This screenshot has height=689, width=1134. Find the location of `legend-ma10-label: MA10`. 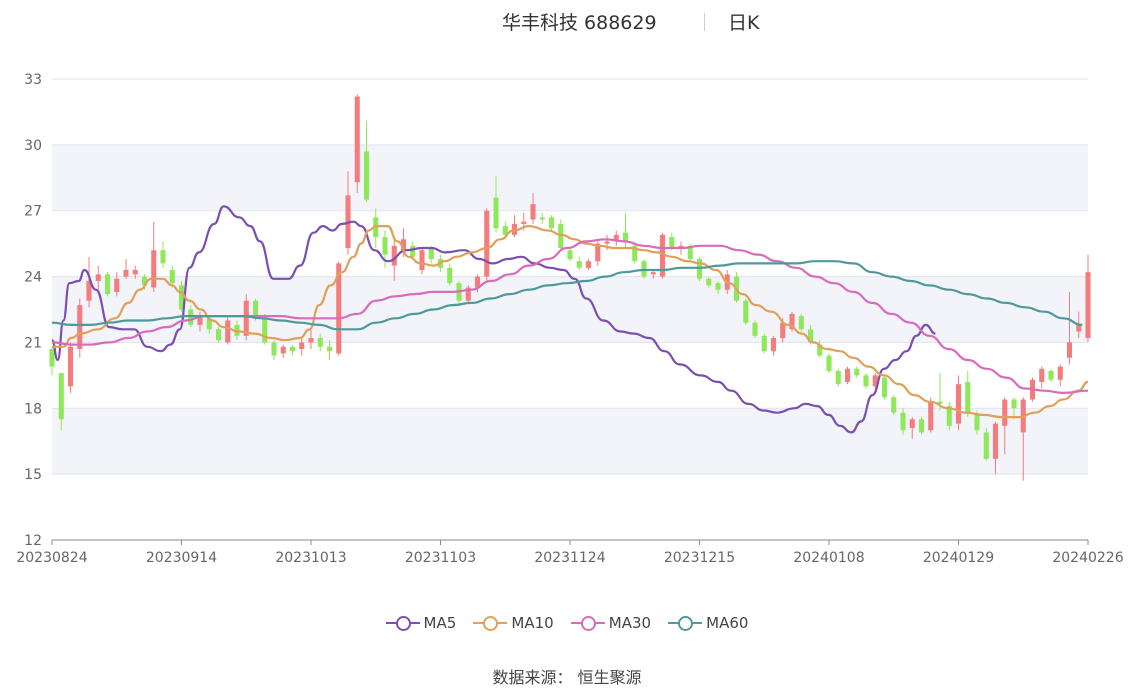

legend-ma10-label: MA10 is located at coordinates (532, 622).